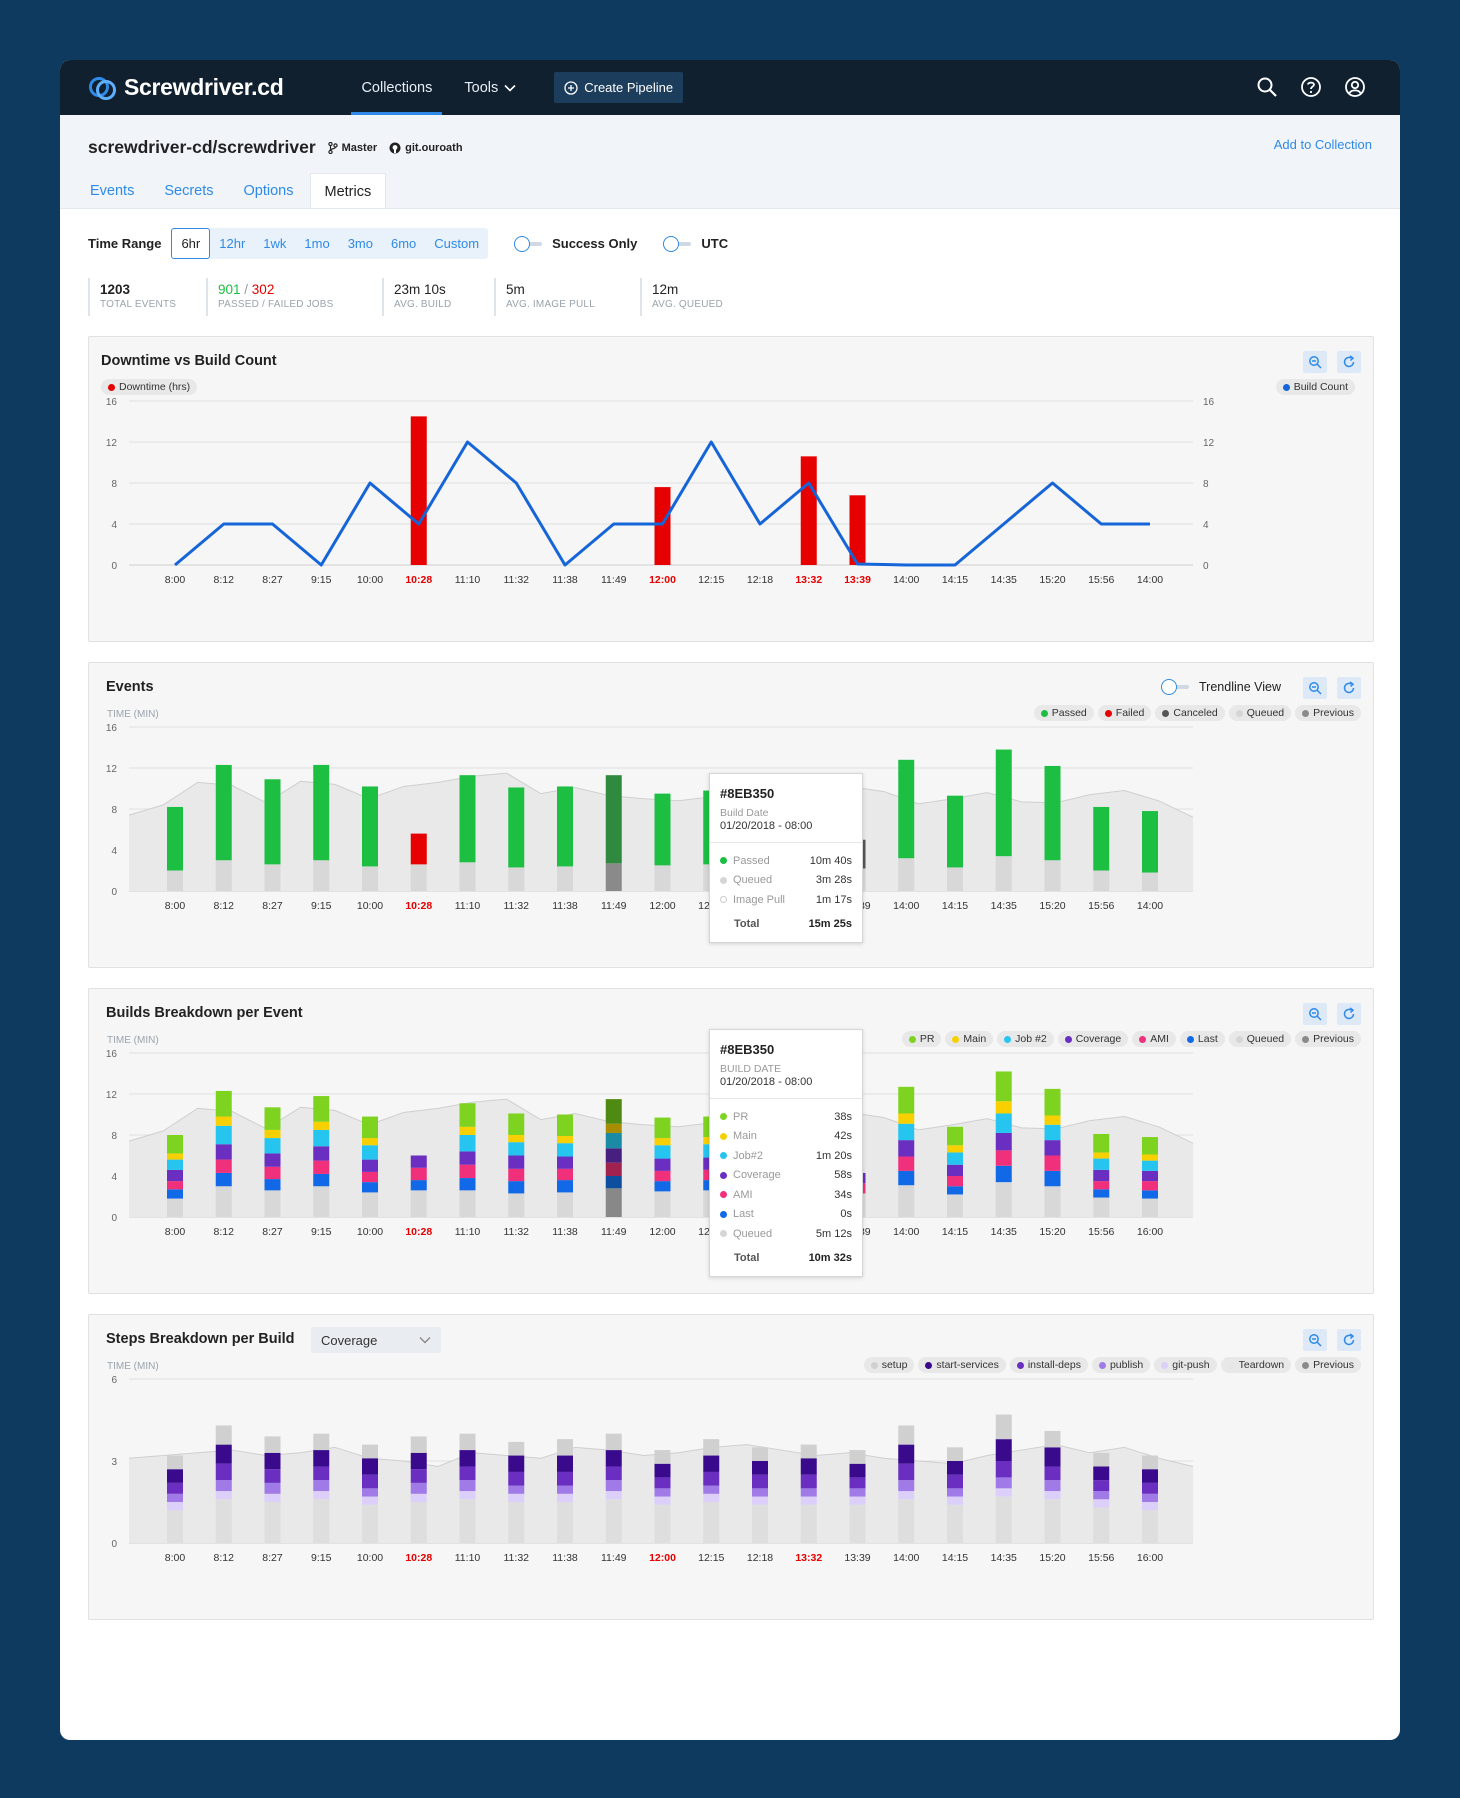 This screenshot has width=1460, height=1798. What do you see at coordinates (786, 1234) in the screenshot?
I see `tooltip-row: Queued 5m 12s` at bounding box center [786, 1234].